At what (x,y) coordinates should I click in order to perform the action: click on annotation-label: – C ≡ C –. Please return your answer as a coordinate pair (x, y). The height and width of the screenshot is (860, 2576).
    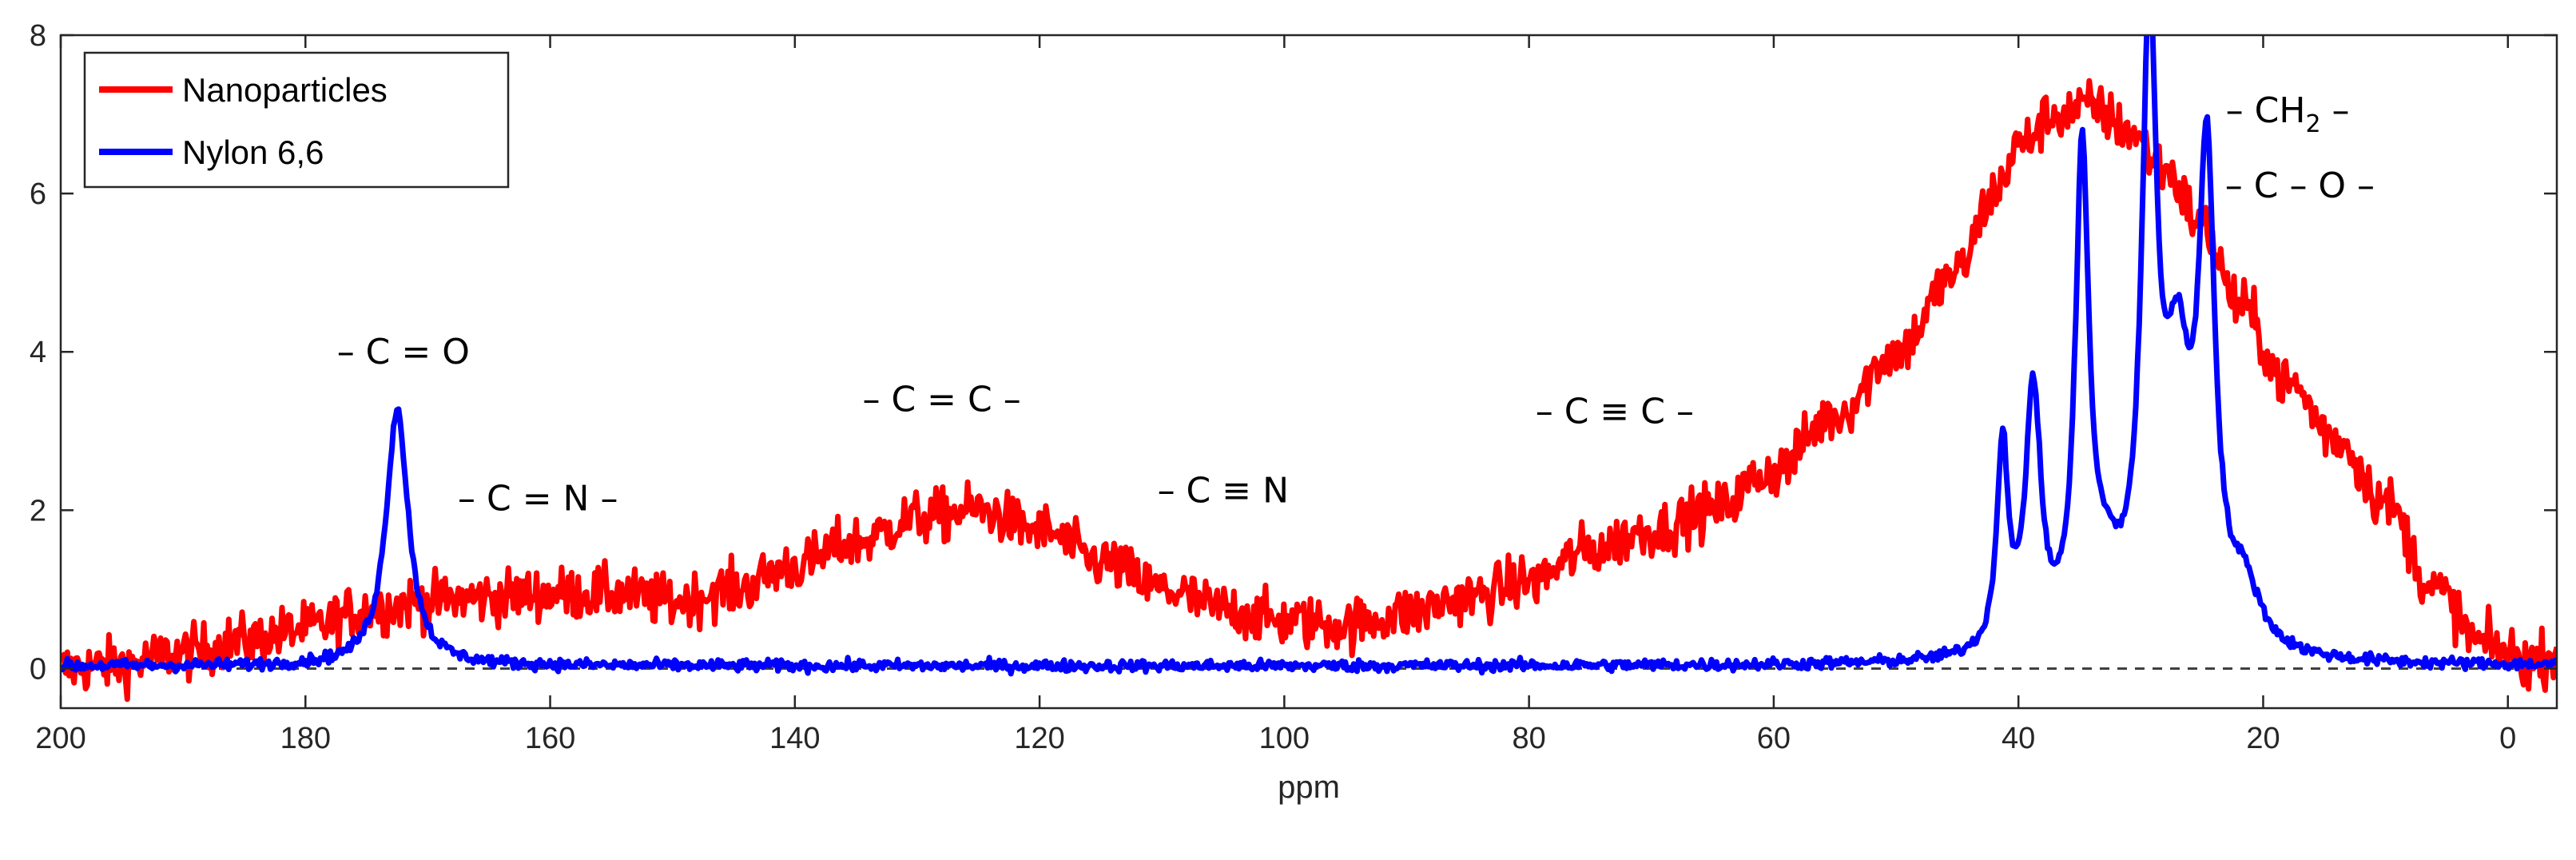
    Looking at the image, I should click on (1615, 411).